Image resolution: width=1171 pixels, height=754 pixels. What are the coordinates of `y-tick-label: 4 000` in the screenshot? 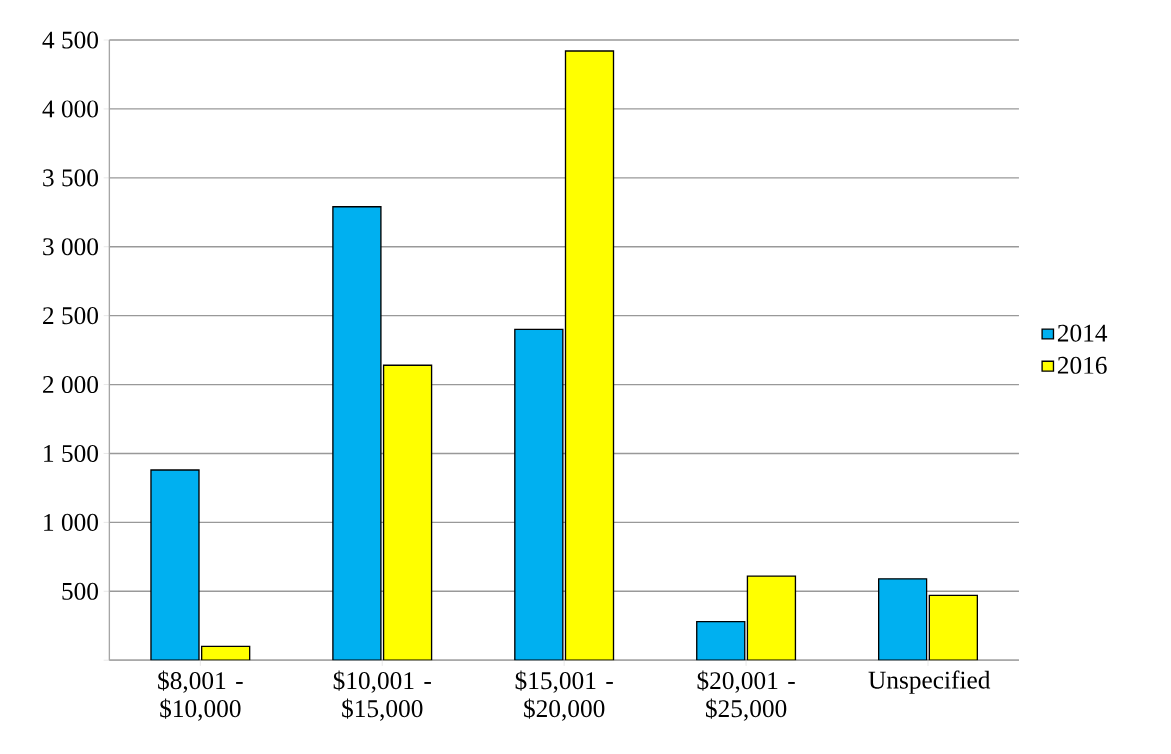 It's located at (70, 109).